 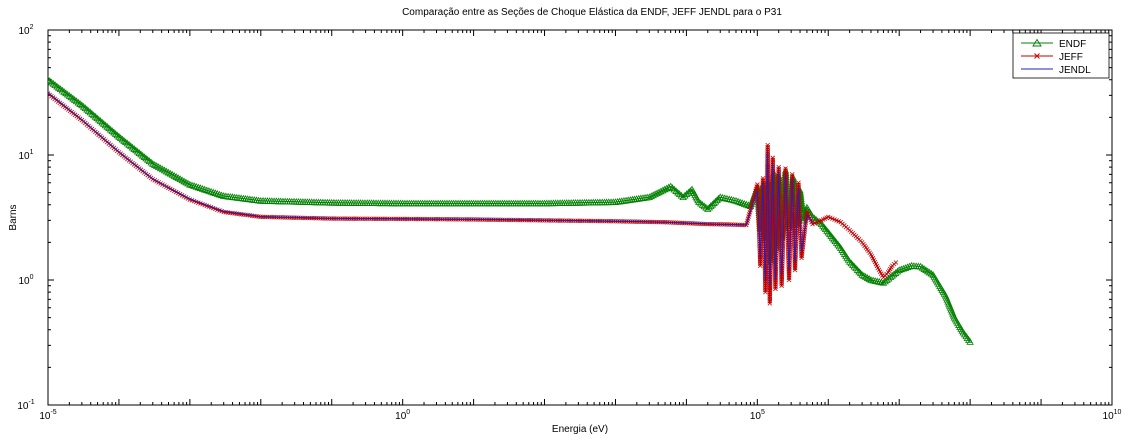 What do you see at coordinates (1037, 42) in the screenshot?
I see `legend-marker-triangle` at bounding box center [1037, 42].